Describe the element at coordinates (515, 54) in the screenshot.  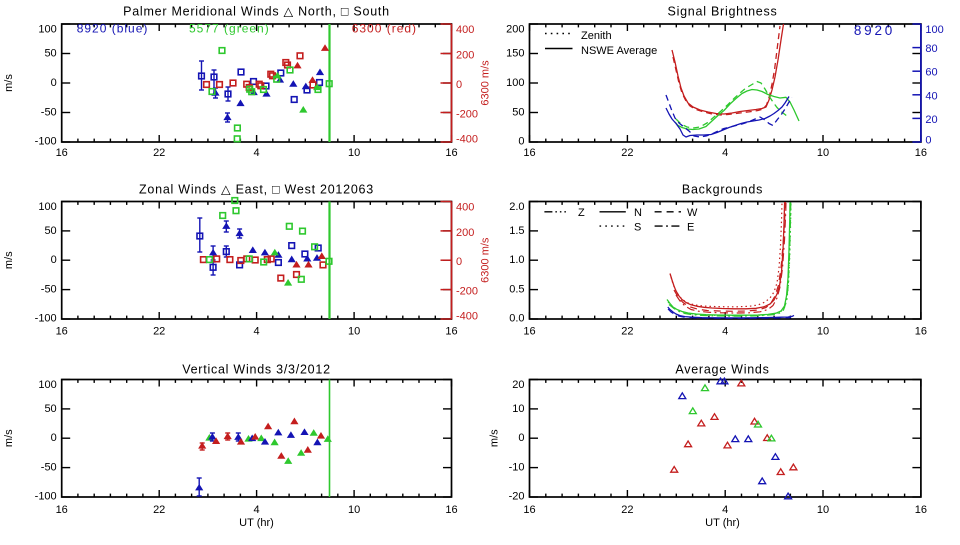
I see `svg-text: 150` at that location.